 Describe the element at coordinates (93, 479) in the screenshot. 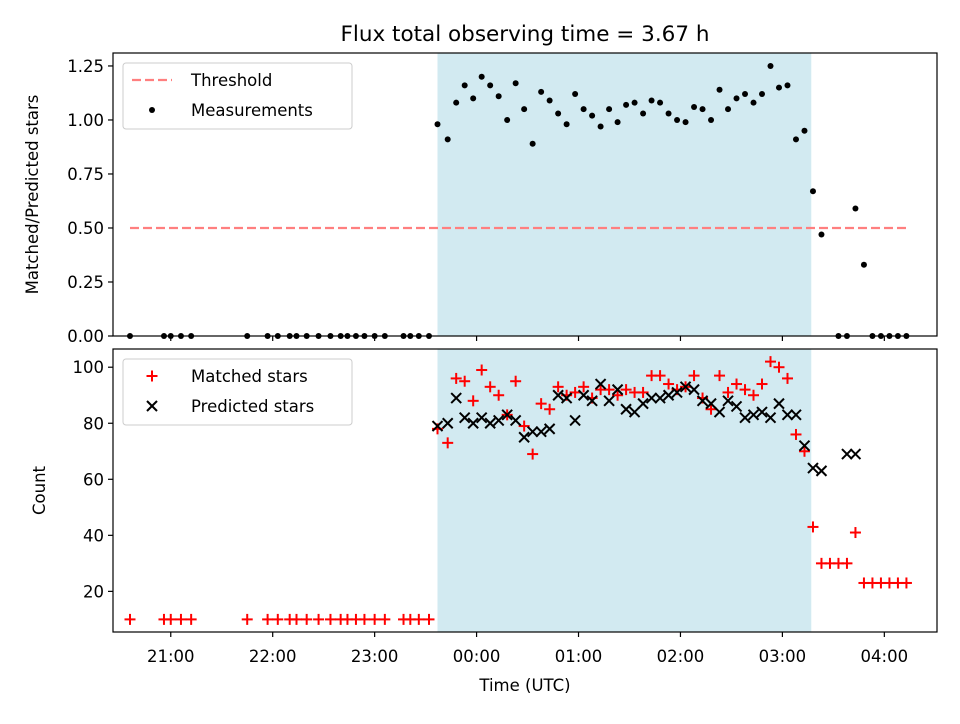

I see `y-tick-label: 60` at that location.